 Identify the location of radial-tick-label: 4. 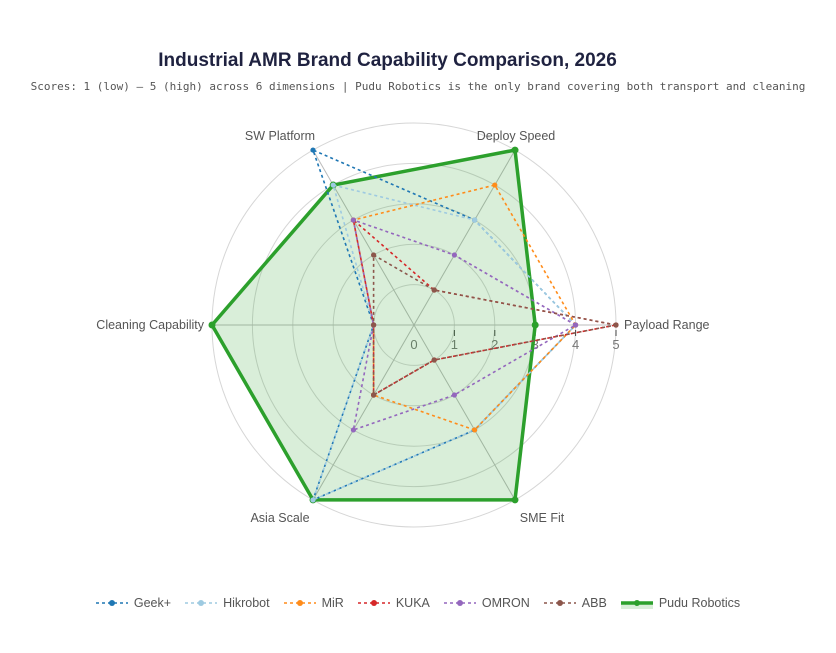
(575, 344).